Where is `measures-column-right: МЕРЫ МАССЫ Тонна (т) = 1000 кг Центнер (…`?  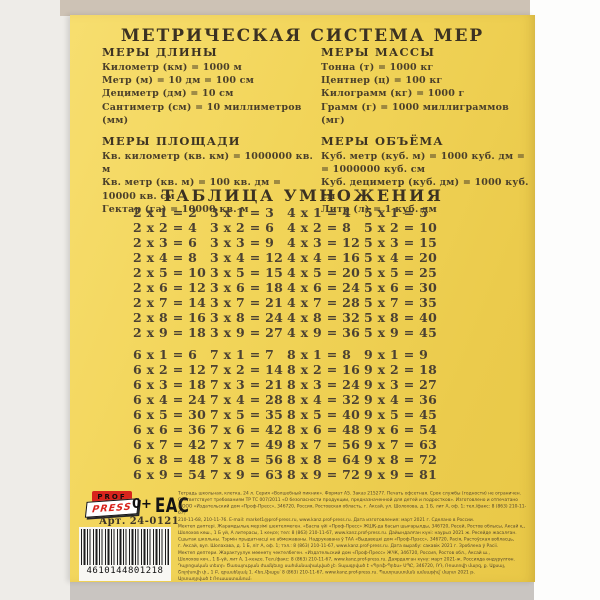 measures-column-right: МЕРЫ МАССЫ Тонна (т) = 1000 кг Центнер (… is located at coordinates (427, 130).